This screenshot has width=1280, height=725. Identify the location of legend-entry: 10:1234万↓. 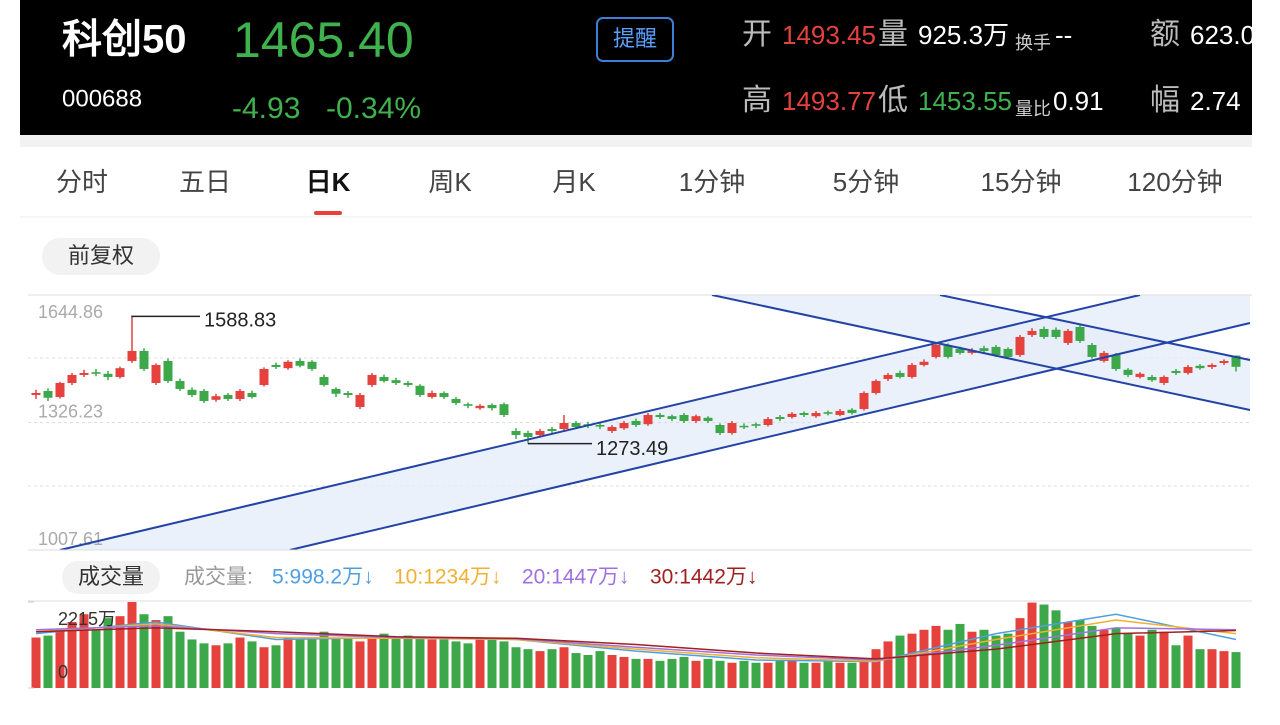
(447, 577).